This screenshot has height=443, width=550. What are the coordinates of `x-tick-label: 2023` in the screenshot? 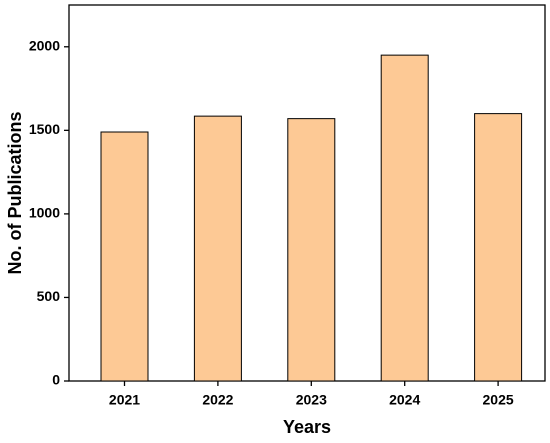 It's located at (311, 400).